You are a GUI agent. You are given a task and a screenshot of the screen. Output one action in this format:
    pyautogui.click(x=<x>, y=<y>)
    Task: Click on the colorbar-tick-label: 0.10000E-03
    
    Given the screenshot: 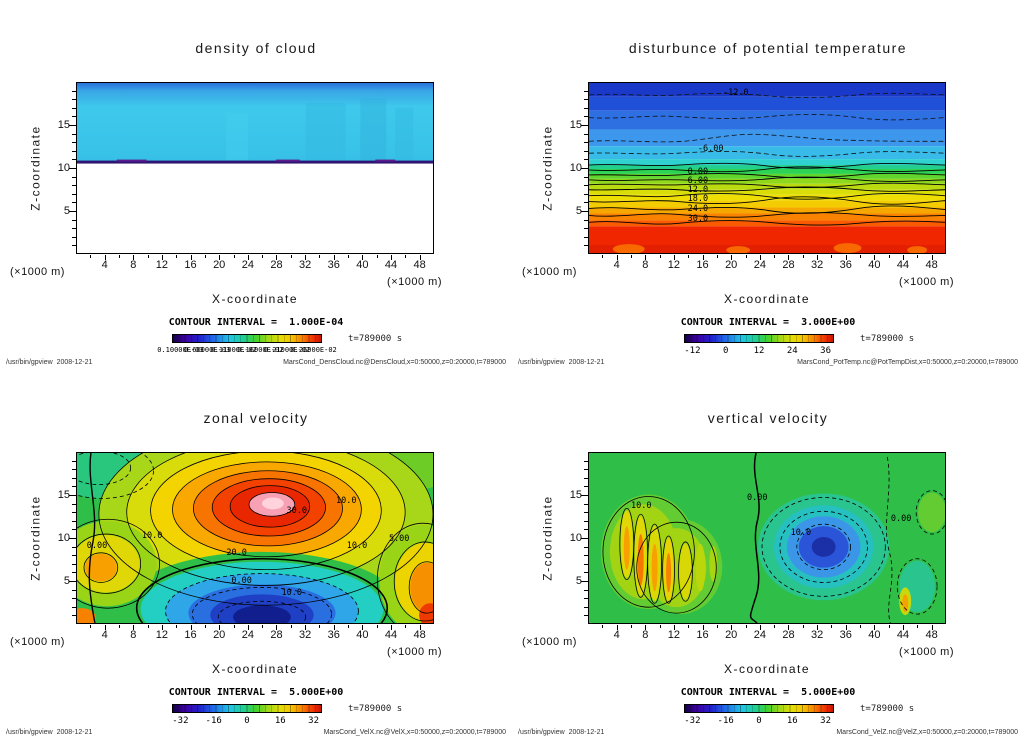 What is the action you would take?
    pyautogui.click(x=180, y=350)
    